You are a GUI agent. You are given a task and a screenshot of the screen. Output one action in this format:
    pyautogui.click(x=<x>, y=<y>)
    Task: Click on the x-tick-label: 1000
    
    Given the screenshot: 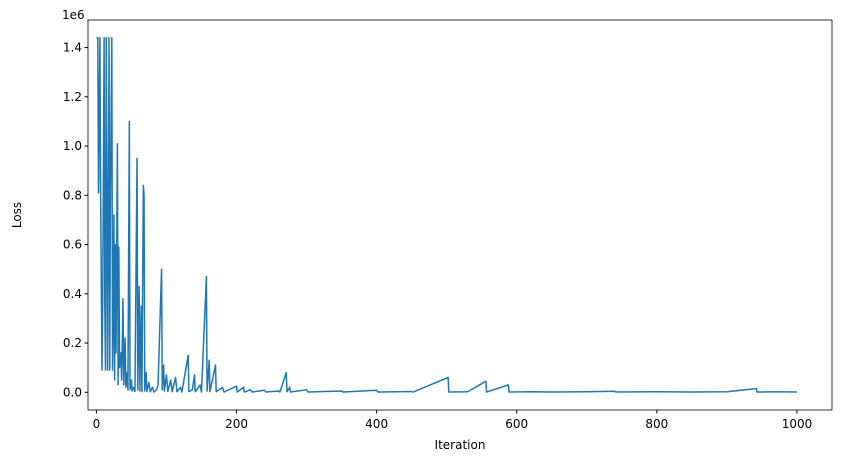 What is the action you would take?
    pyautogui.click(x=797, y=424)
    